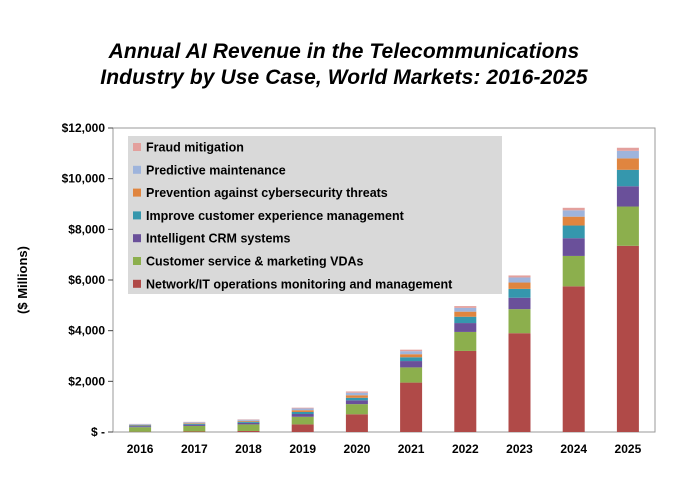 This screenshot has width=688, height=480. Describe the element at coordinates (254, 262) in the screenshot. I see `legend-label: Customer service & marketing VDAs` at that location.